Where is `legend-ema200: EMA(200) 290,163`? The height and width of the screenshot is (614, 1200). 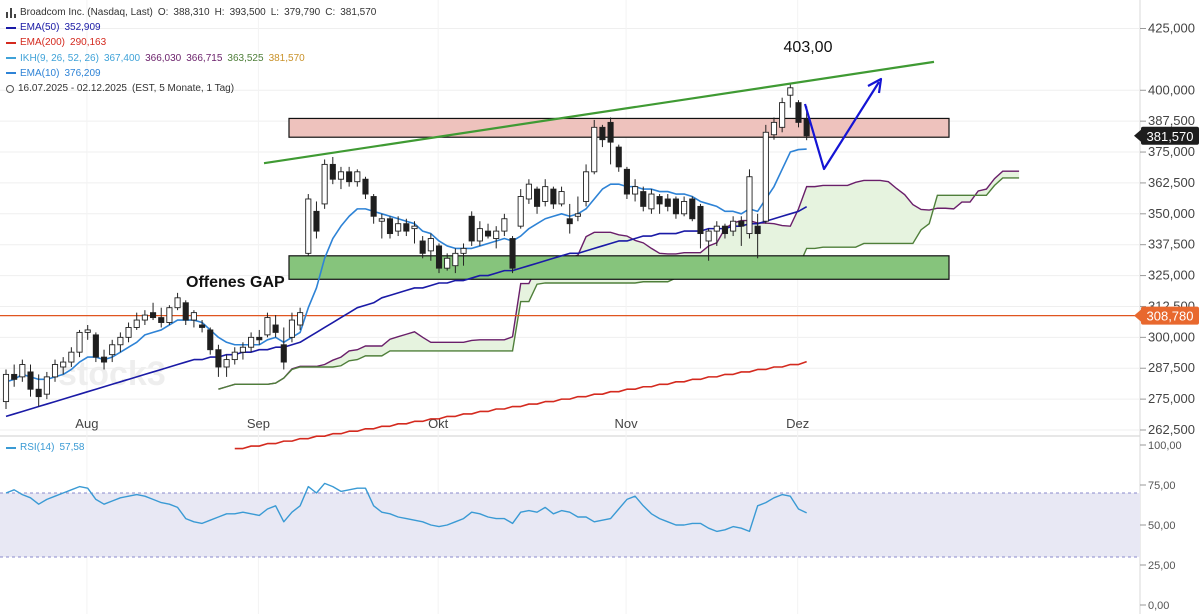
legend-ema200: EMA(200) 290,163 is located at coordinates (193, 42).